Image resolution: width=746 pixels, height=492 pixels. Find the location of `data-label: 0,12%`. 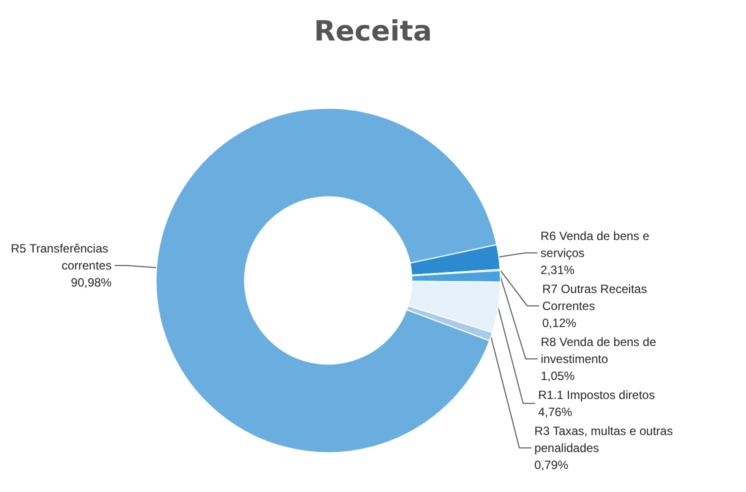

data-label: 0,12% is located at coordinates (559, 323).